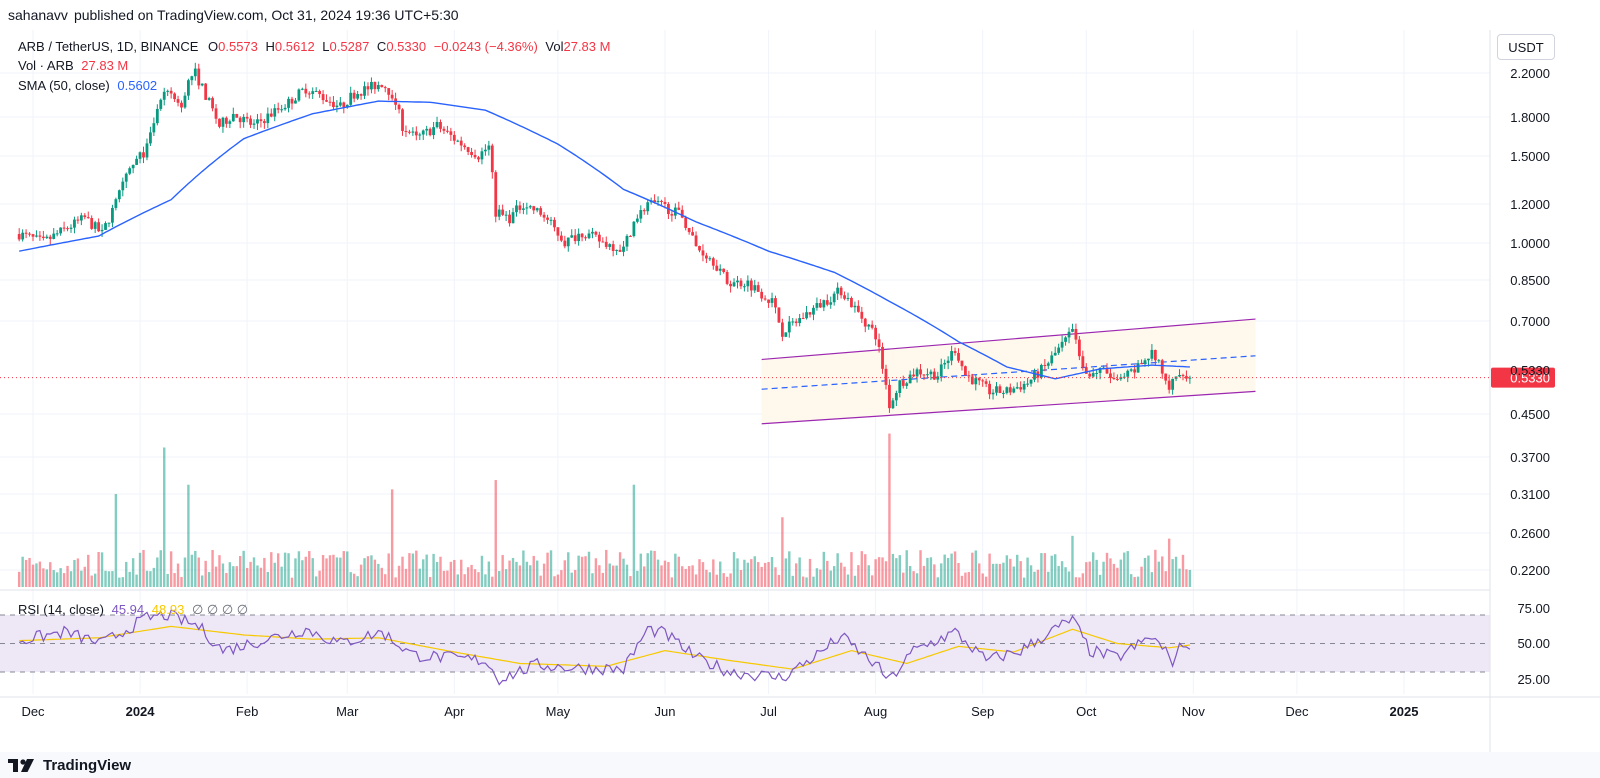  What do you see at coordinates (69, 765) in the screenshot?
I see `tradingview-logo: TradingView` at bounding box center [69, 765].